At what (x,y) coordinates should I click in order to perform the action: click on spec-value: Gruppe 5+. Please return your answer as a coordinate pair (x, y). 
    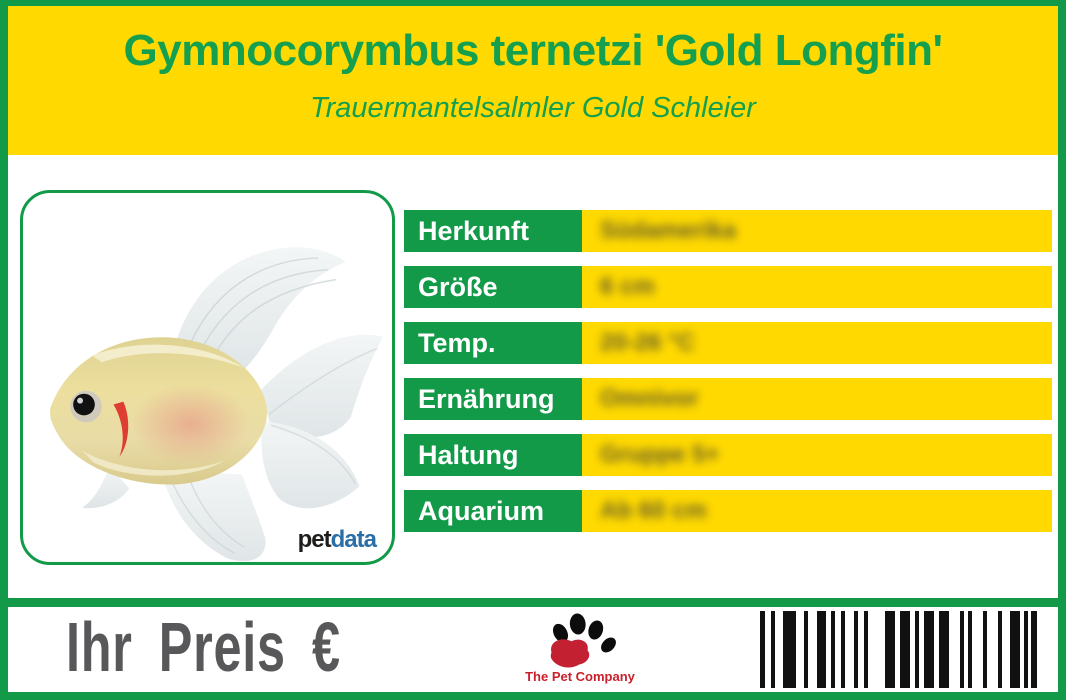
    Looking at the image, I should click on (817, 455).